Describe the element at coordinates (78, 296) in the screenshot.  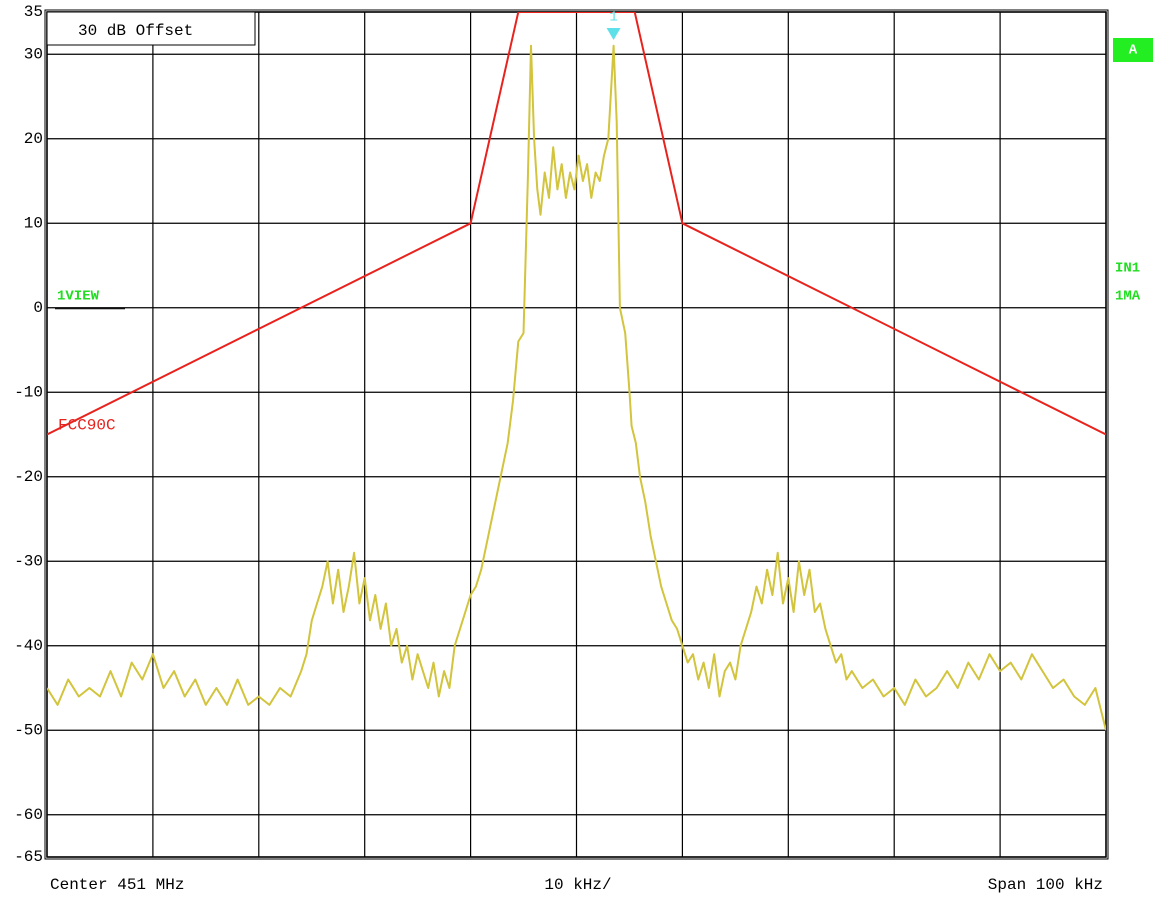
I see `view-label: 1VIEW` at that location.